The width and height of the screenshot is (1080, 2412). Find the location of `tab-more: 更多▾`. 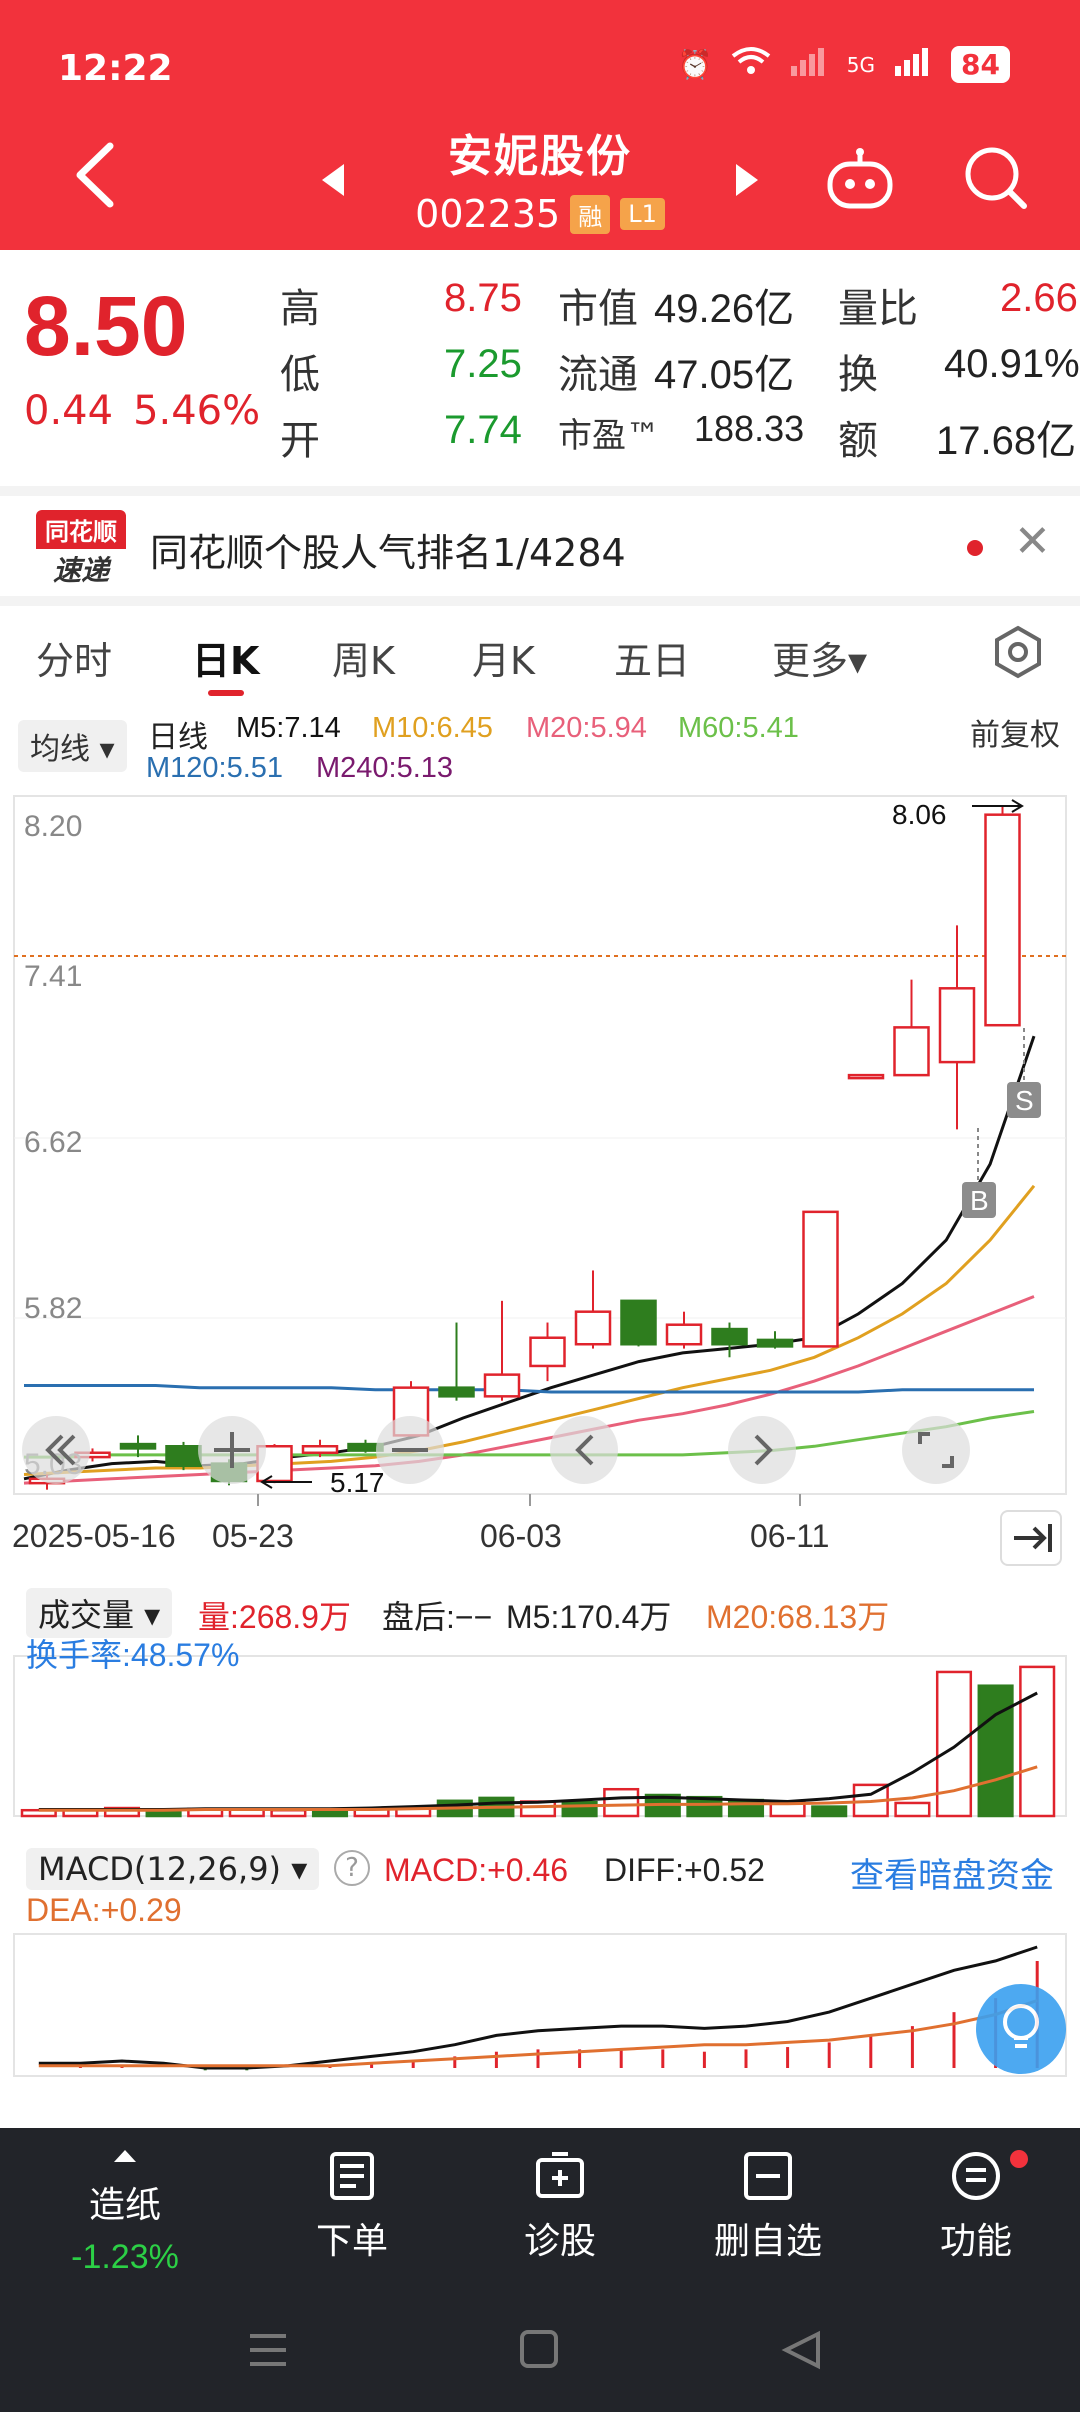

tab-more: 更多▾ is located at coordinates (820, 661).